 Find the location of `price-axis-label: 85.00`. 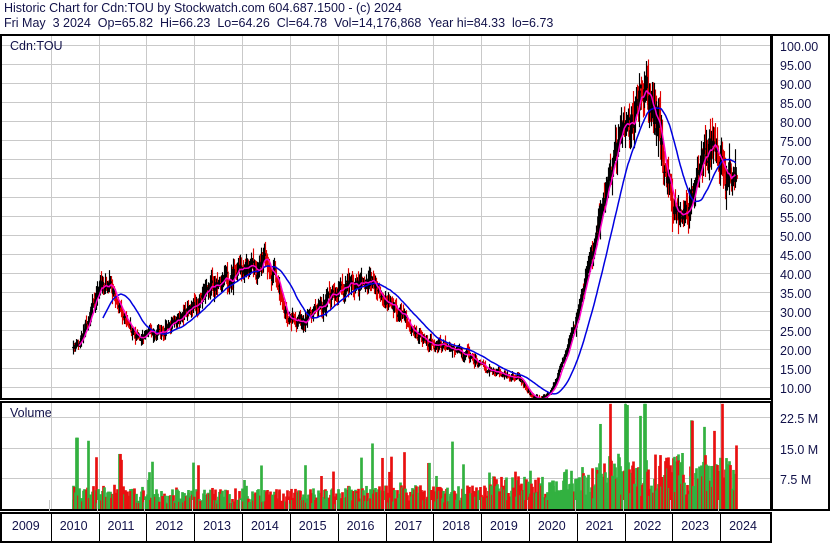

price-axis-label: 85.00 is located at coordinates (796, 104).